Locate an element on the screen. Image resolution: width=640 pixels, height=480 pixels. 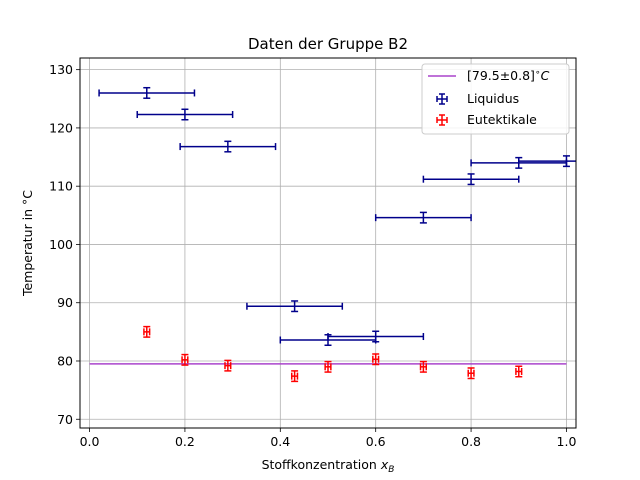
y-tick-label: 130 is located at coordinates (61, 69).